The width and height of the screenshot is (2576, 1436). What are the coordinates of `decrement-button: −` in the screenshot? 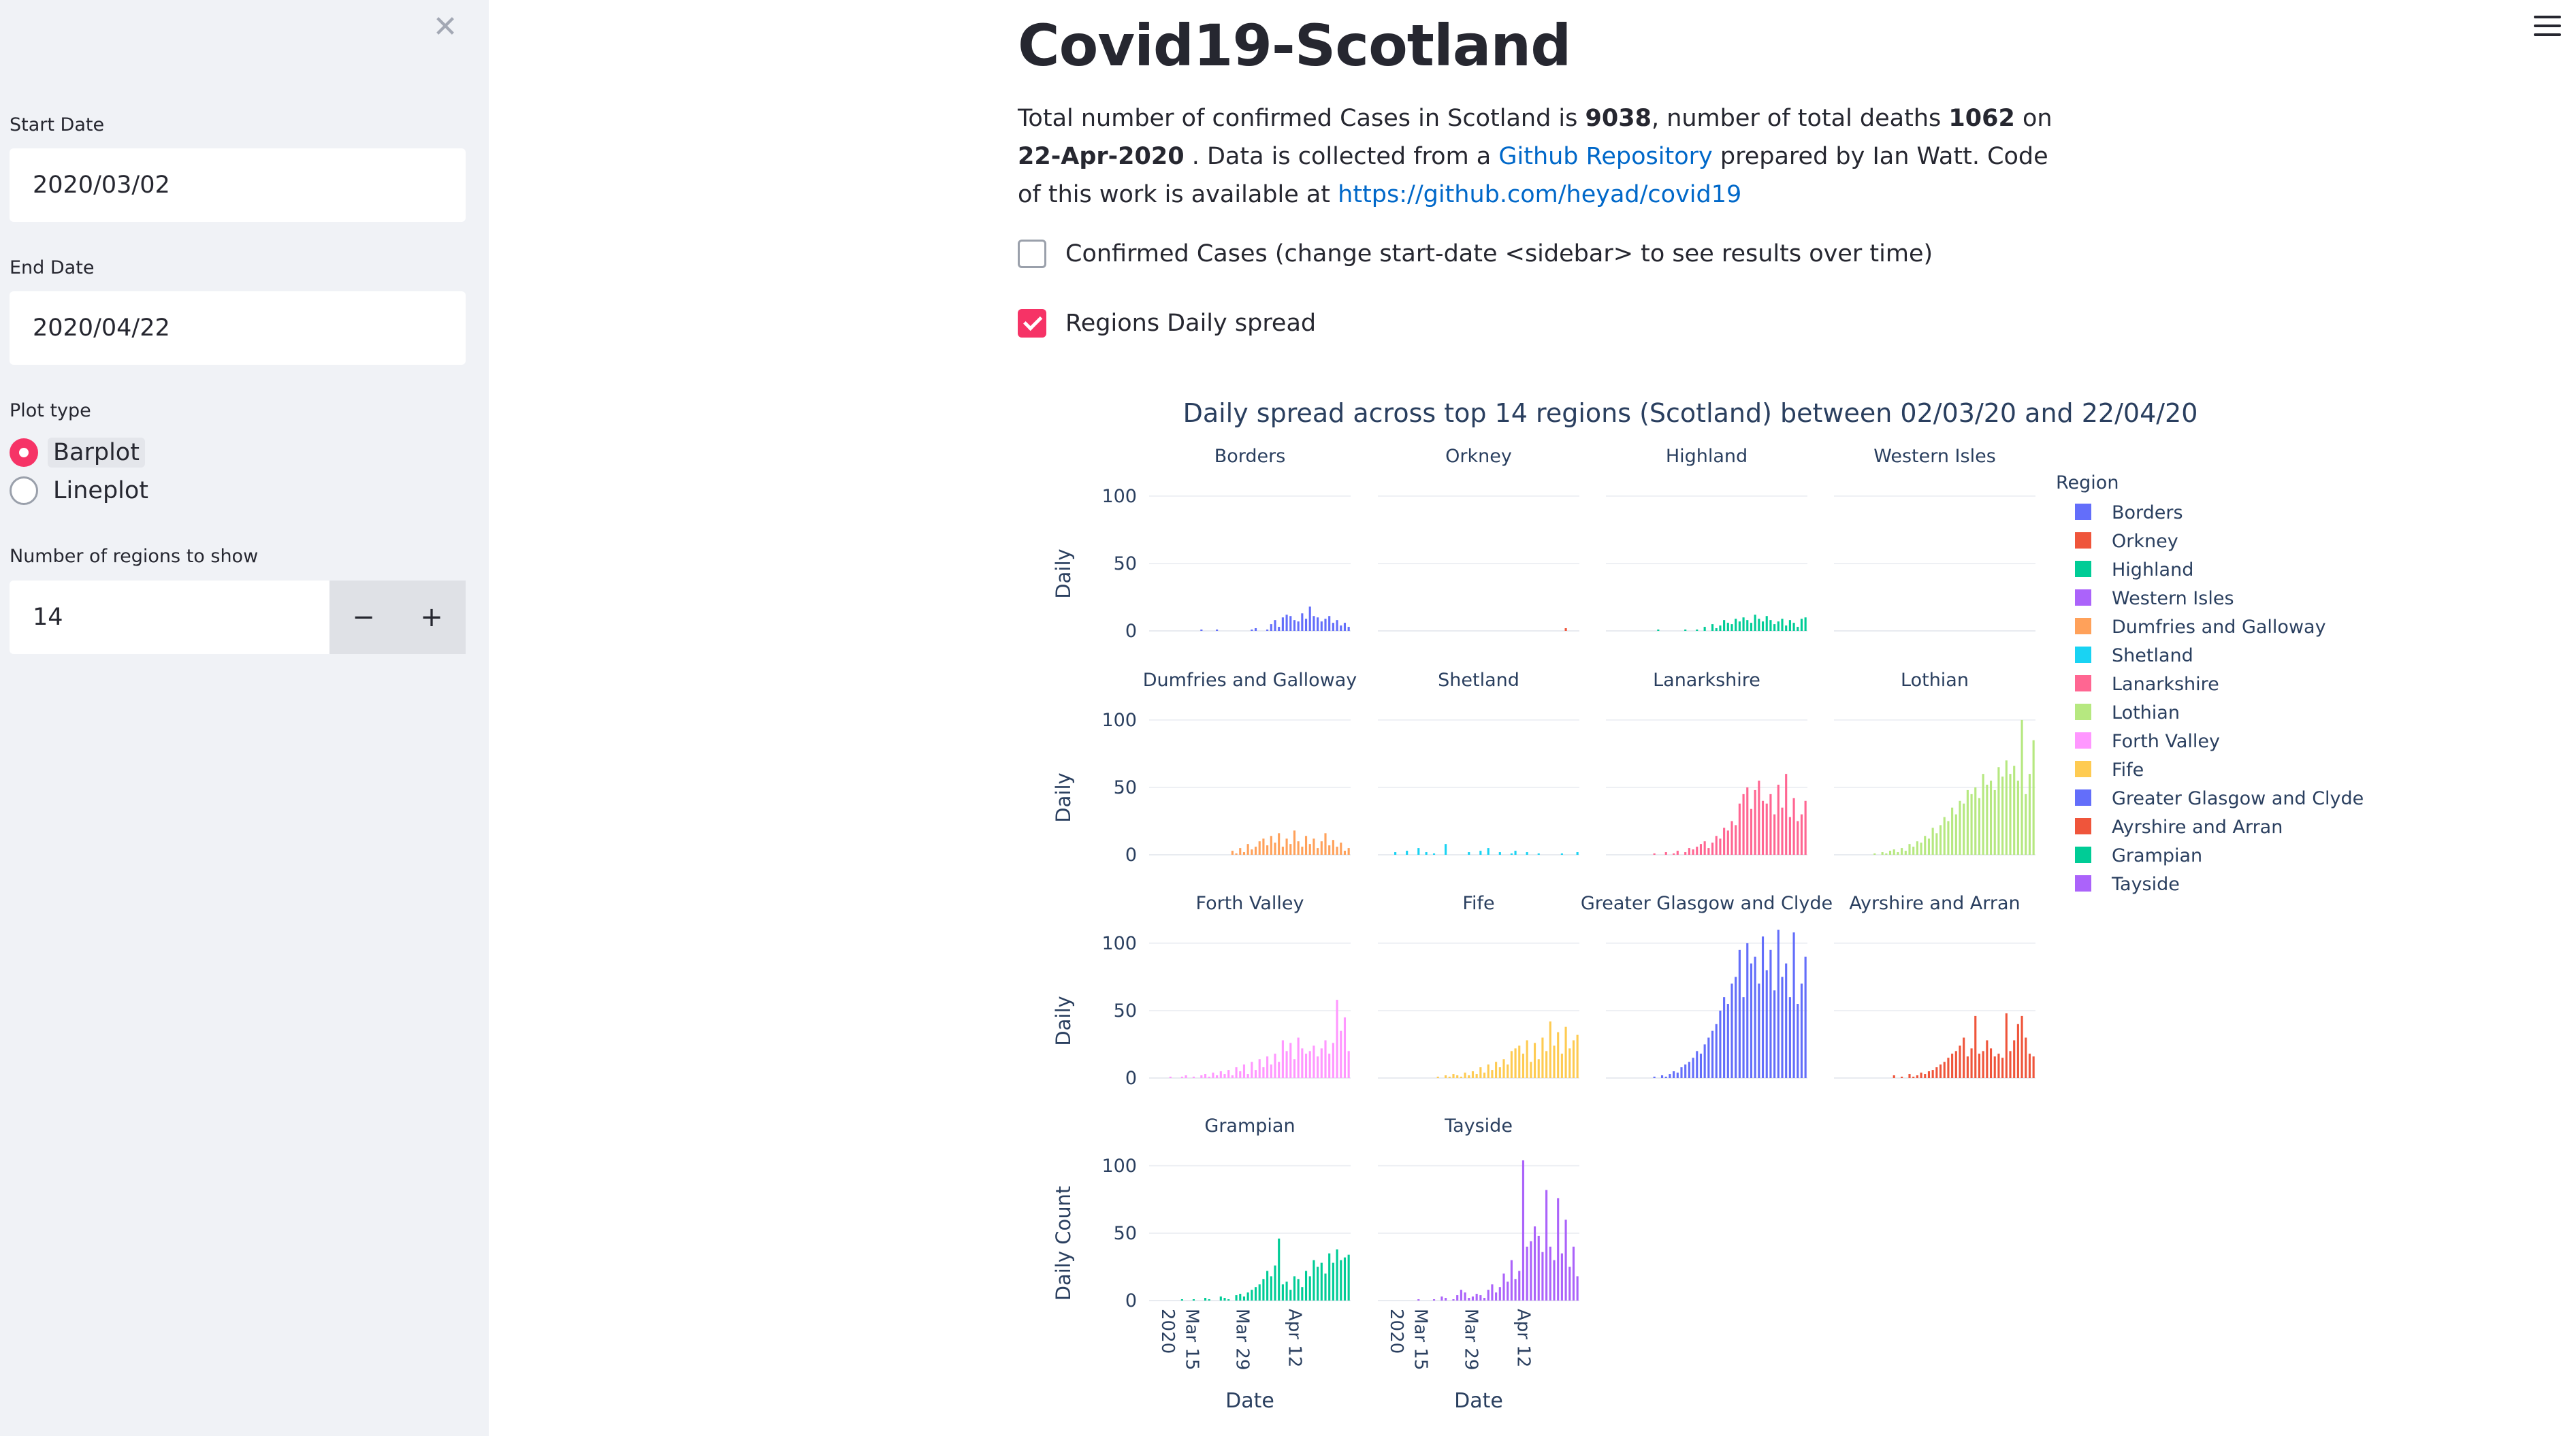 It's located at (363, 617).